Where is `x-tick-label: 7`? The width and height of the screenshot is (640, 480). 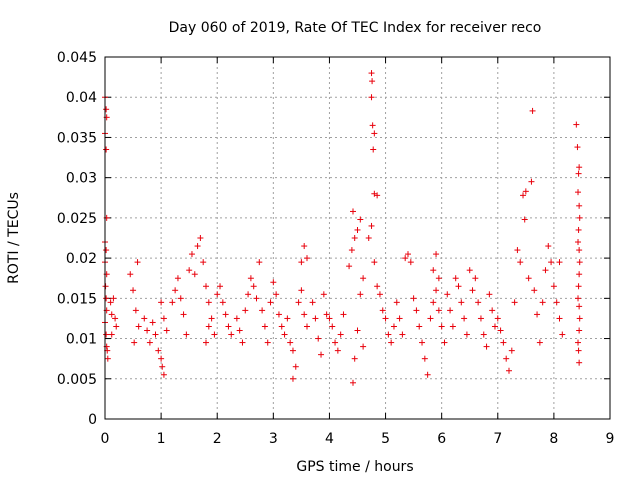
x-tick-label: 7 is located at coordinates (497, 439).